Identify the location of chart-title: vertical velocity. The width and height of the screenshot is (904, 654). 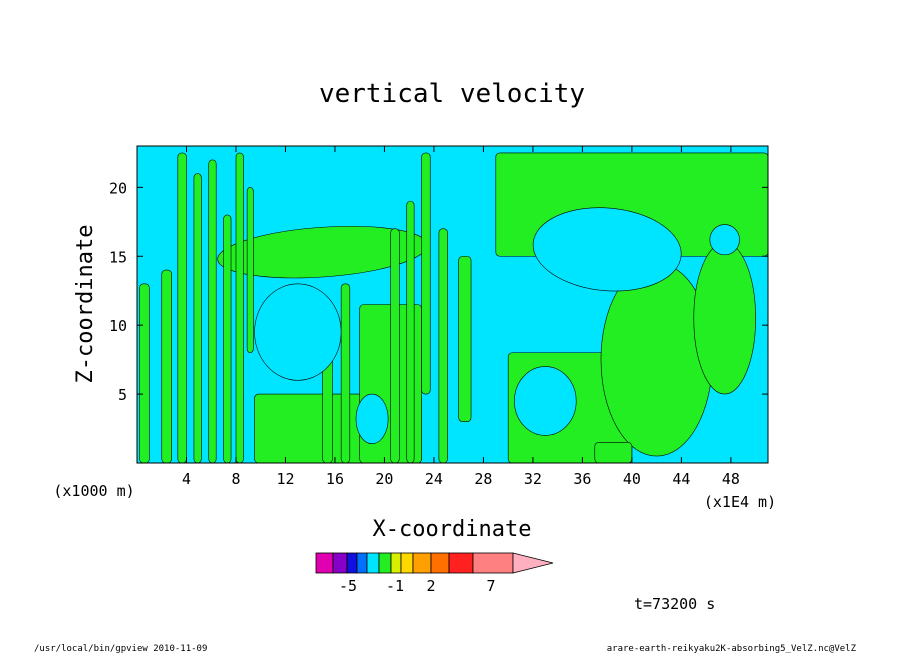
(452, 94).